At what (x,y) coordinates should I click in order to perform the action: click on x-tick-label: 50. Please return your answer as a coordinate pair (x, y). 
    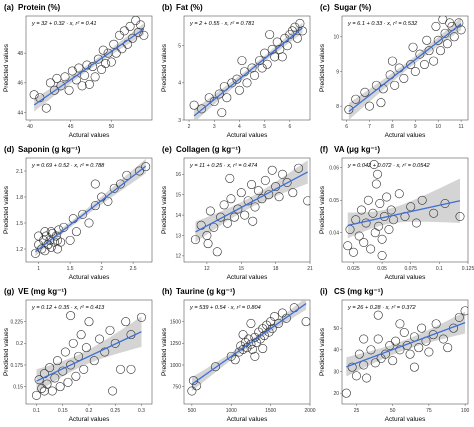
    Looking at the image, I should click on (112, 127).